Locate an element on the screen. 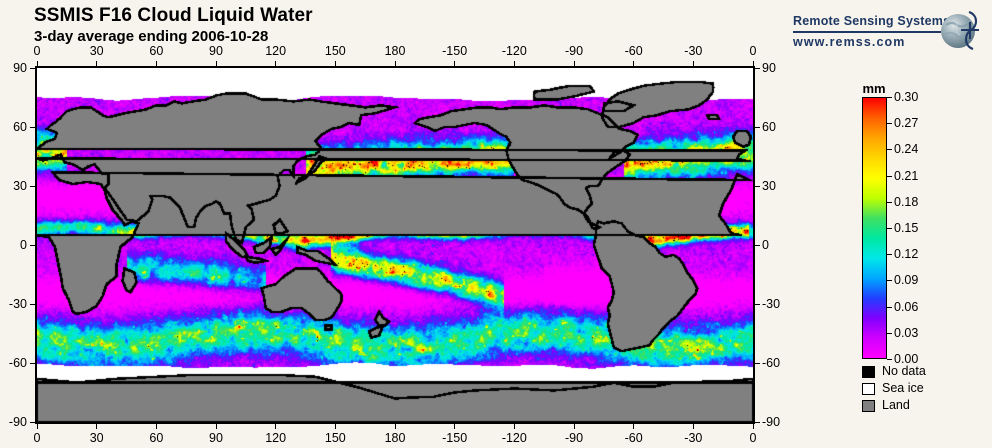 The height and width of the screenshot is (448, 992). lon-label-top: -60 is located at coordinates (633, 51).